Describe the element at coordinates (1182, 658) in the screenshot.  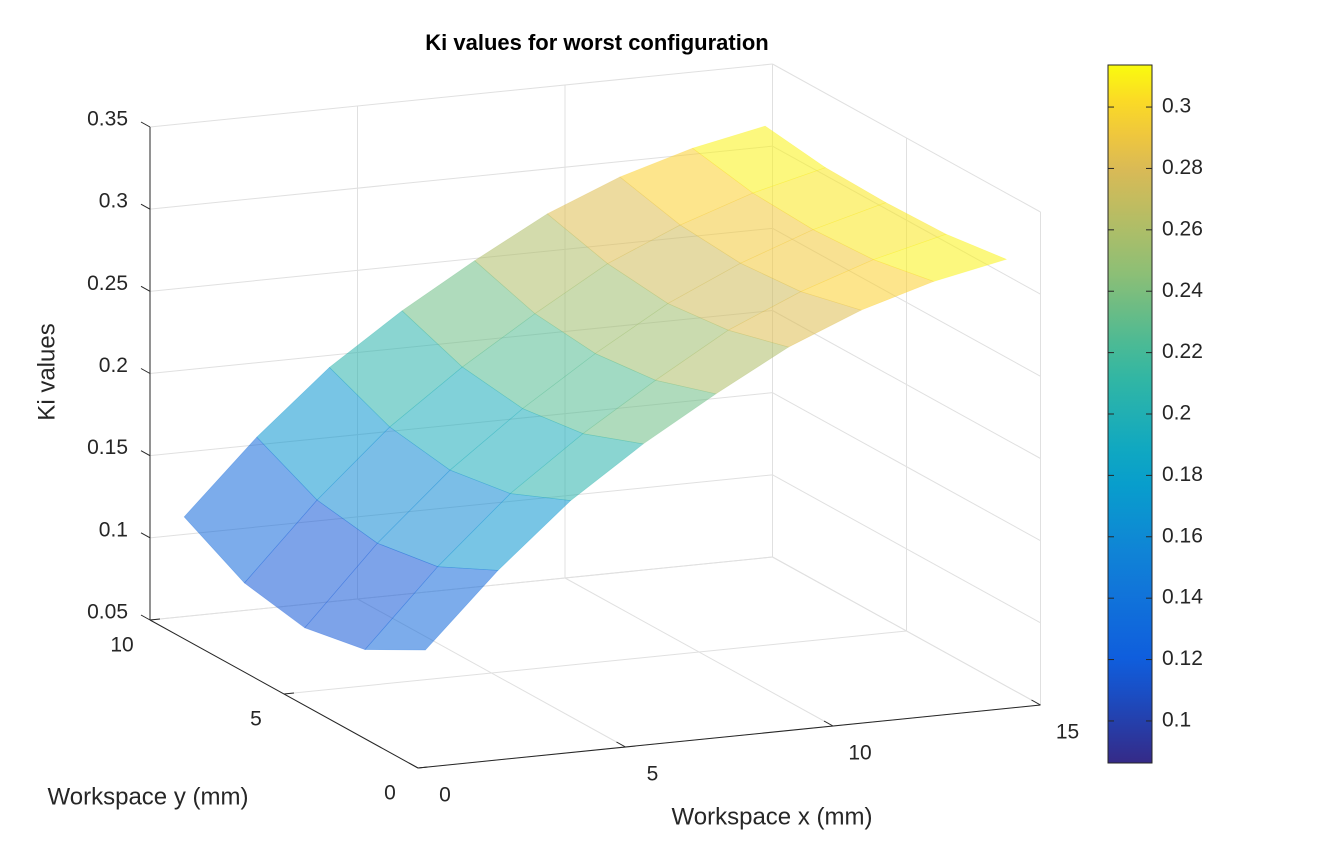
I see `colorbar-tick-label: 0.12` at that location.